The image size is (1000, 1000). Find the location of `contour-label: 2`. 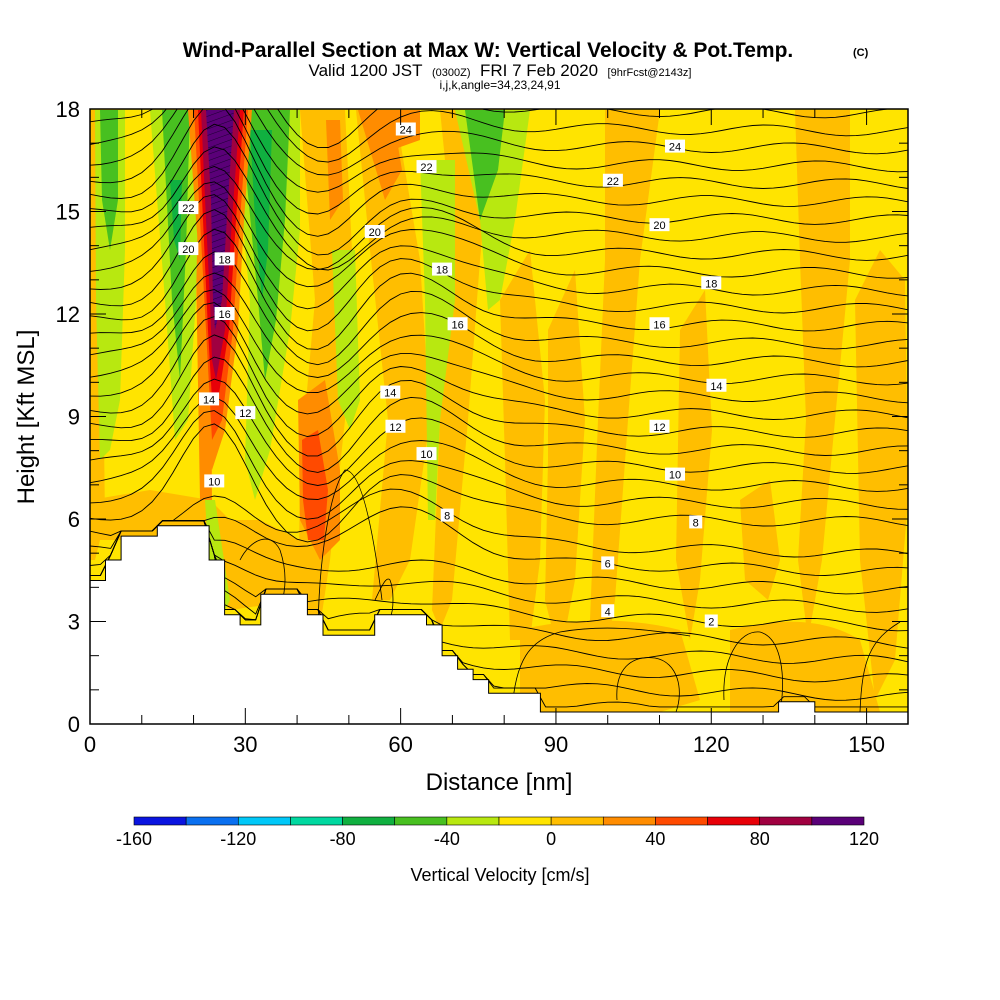

contour-label: 2 is located at coordinates (711, 623).